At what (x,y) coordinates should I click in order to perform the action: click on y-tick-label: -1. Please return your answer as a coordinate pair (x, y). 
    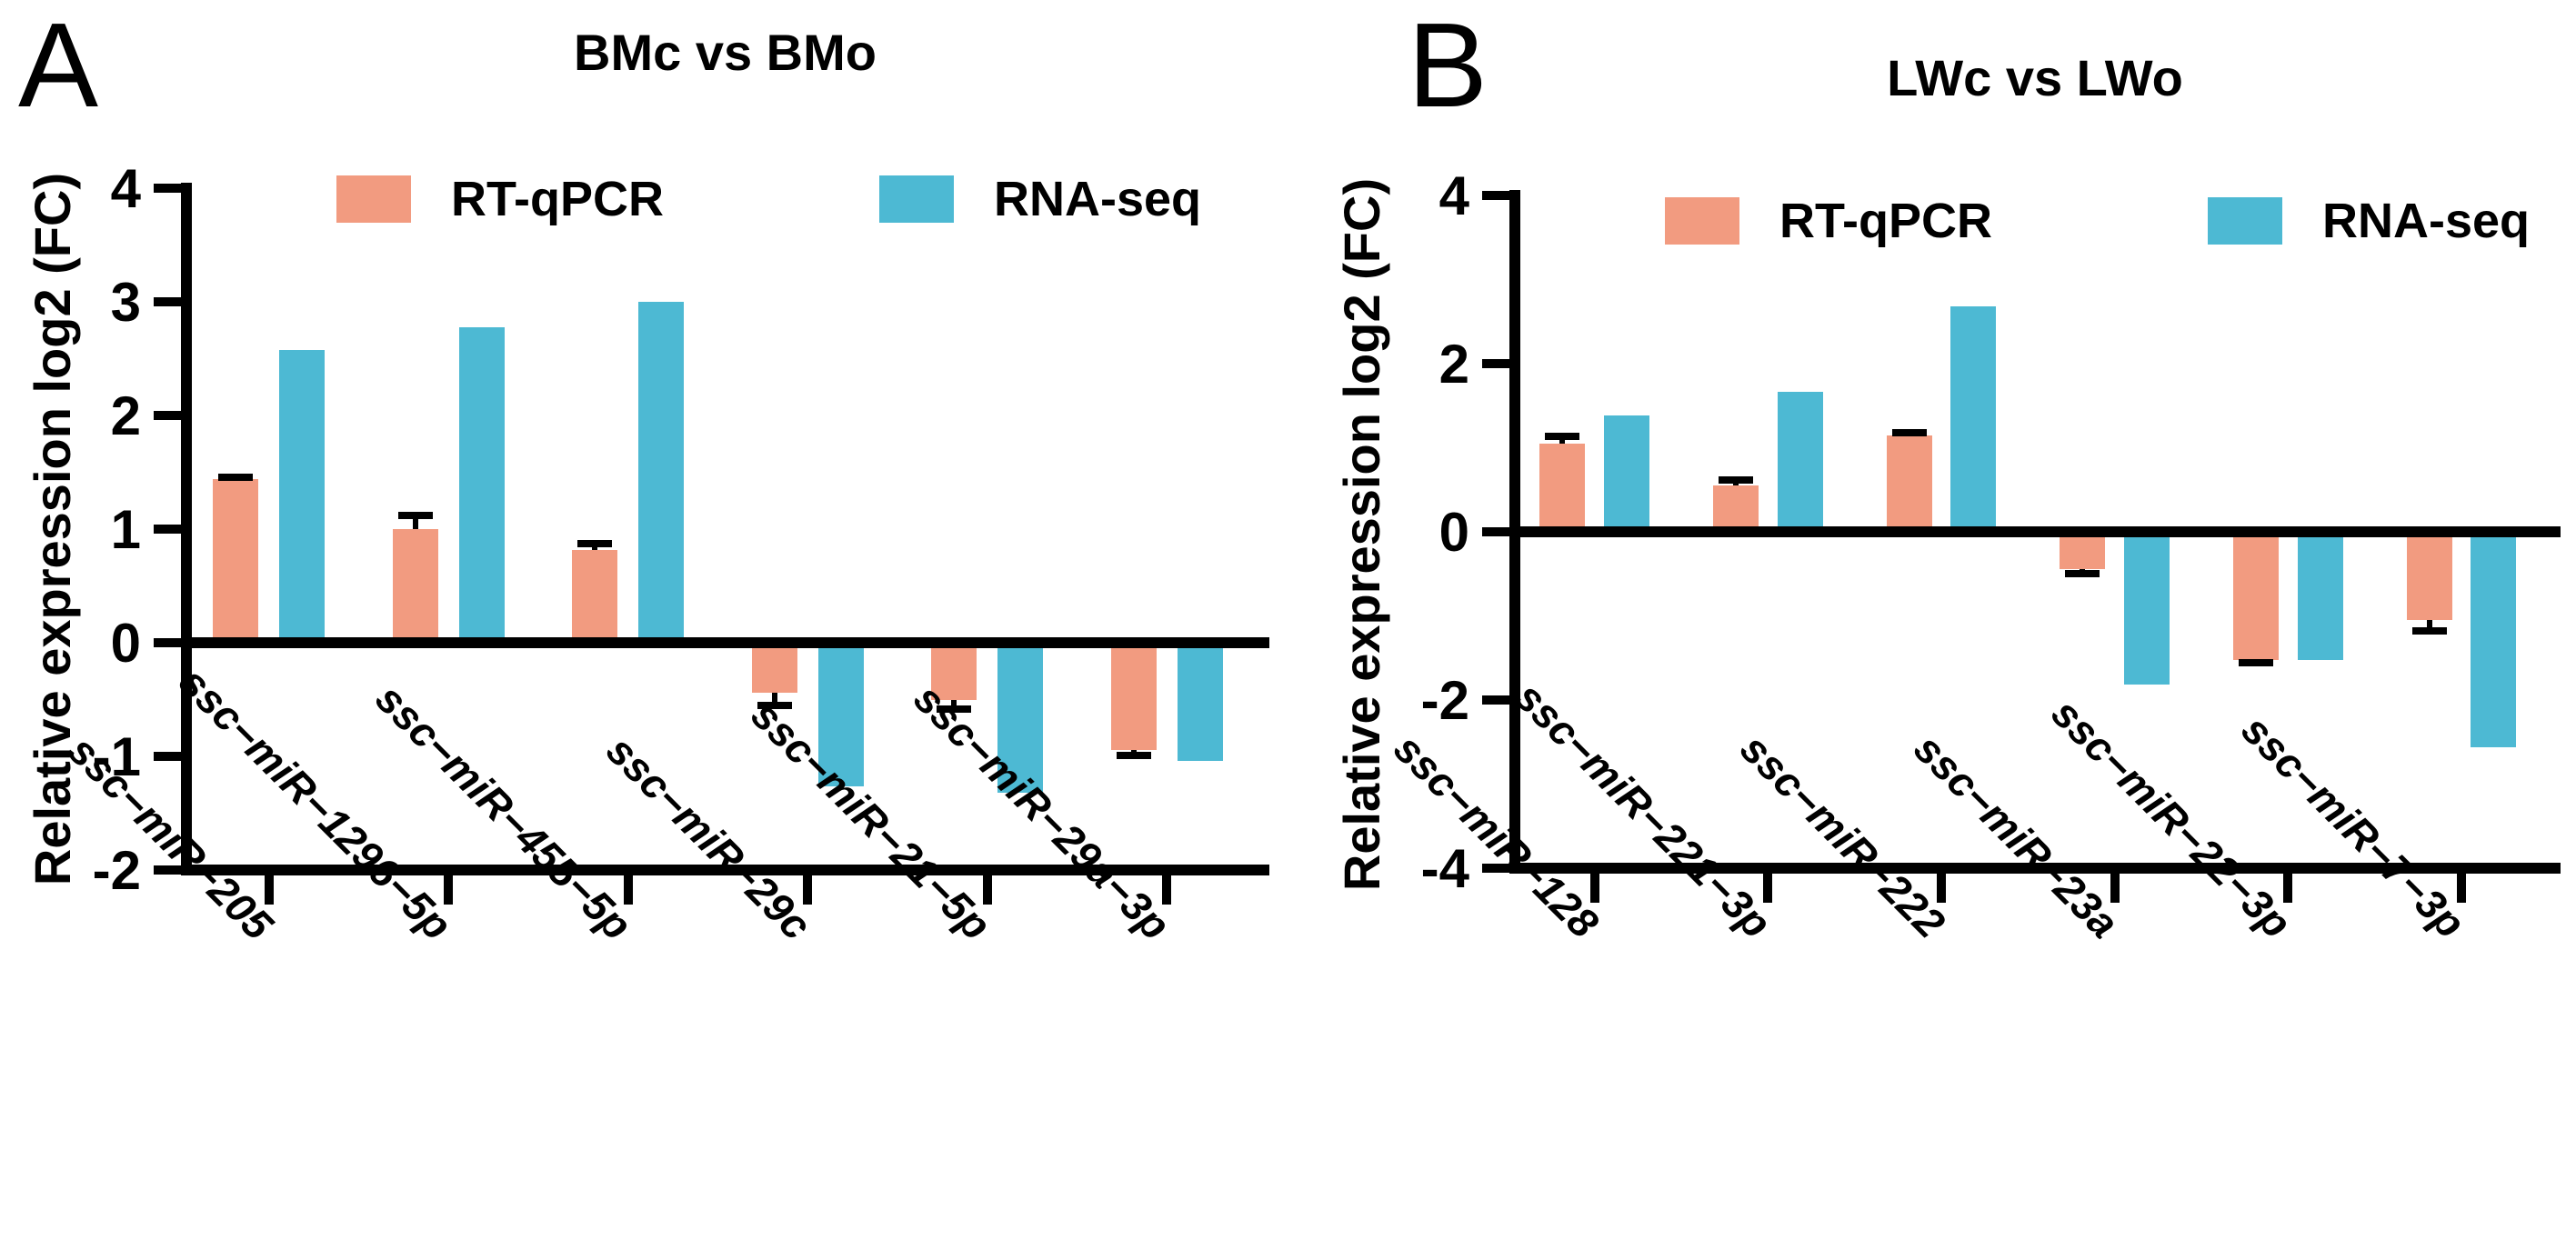
    Looking at the image, I should click on (117, 757).